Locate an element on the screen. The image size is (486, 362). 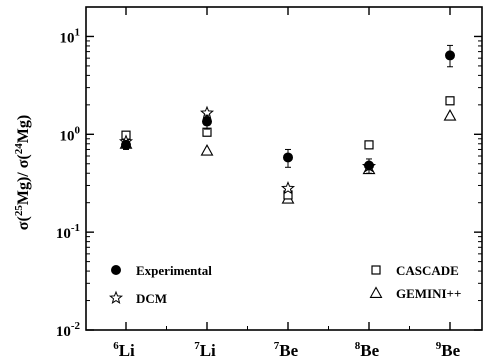
legend-item: GEMINI++ is located at coordinates (415, 293).